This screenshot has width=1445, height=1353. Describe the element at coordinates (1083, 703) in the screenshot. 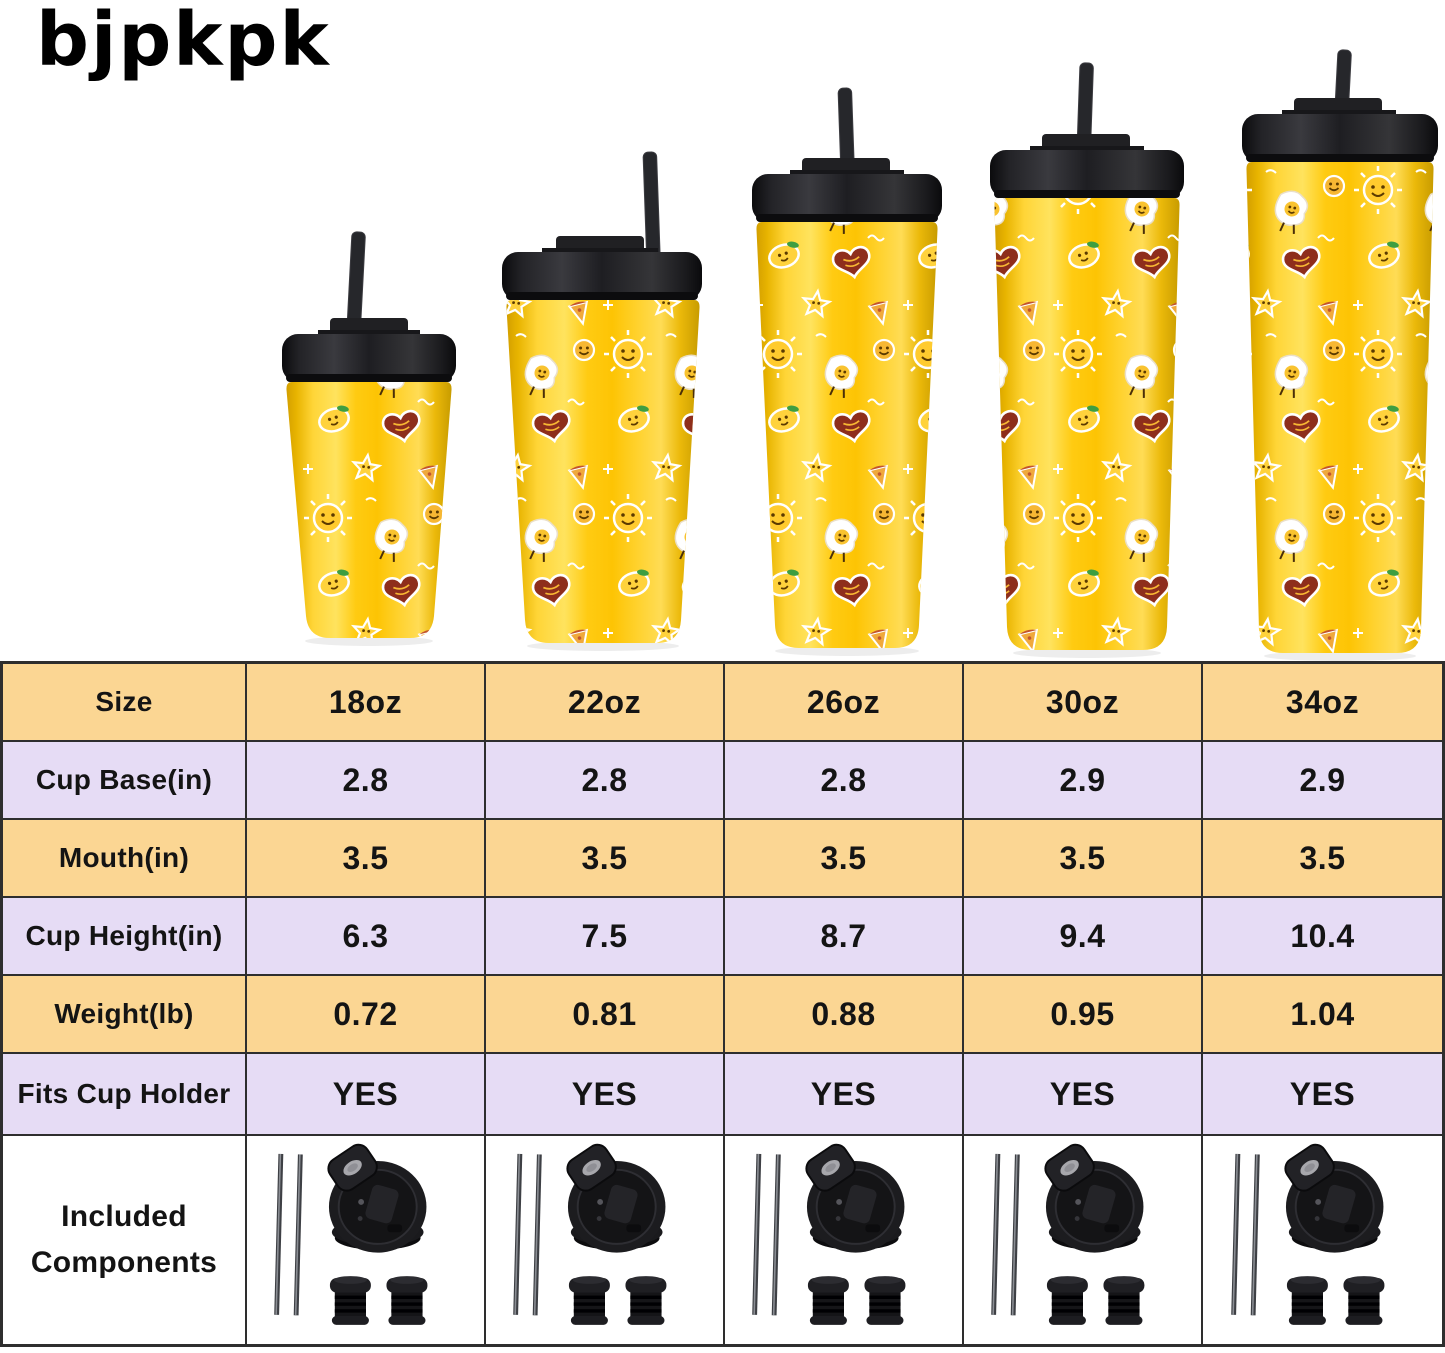

I see `size-30oz: 30oz` at that location.